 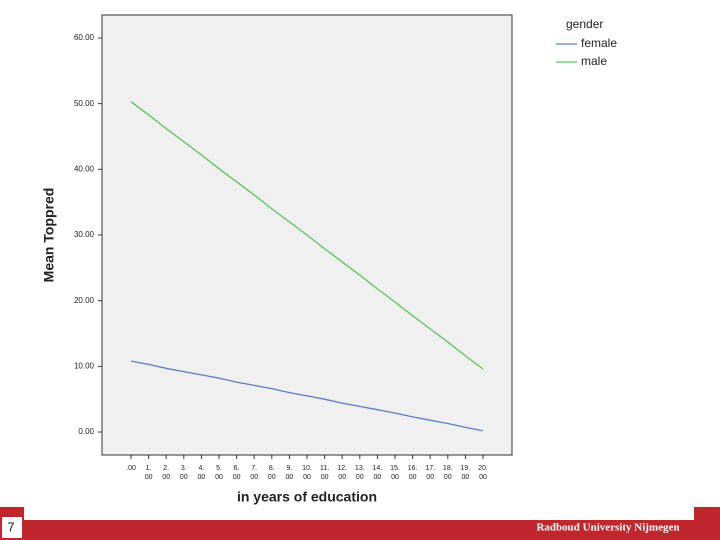 I want to click on x-tick-label: 4. 00, so click(x=202, y=473).